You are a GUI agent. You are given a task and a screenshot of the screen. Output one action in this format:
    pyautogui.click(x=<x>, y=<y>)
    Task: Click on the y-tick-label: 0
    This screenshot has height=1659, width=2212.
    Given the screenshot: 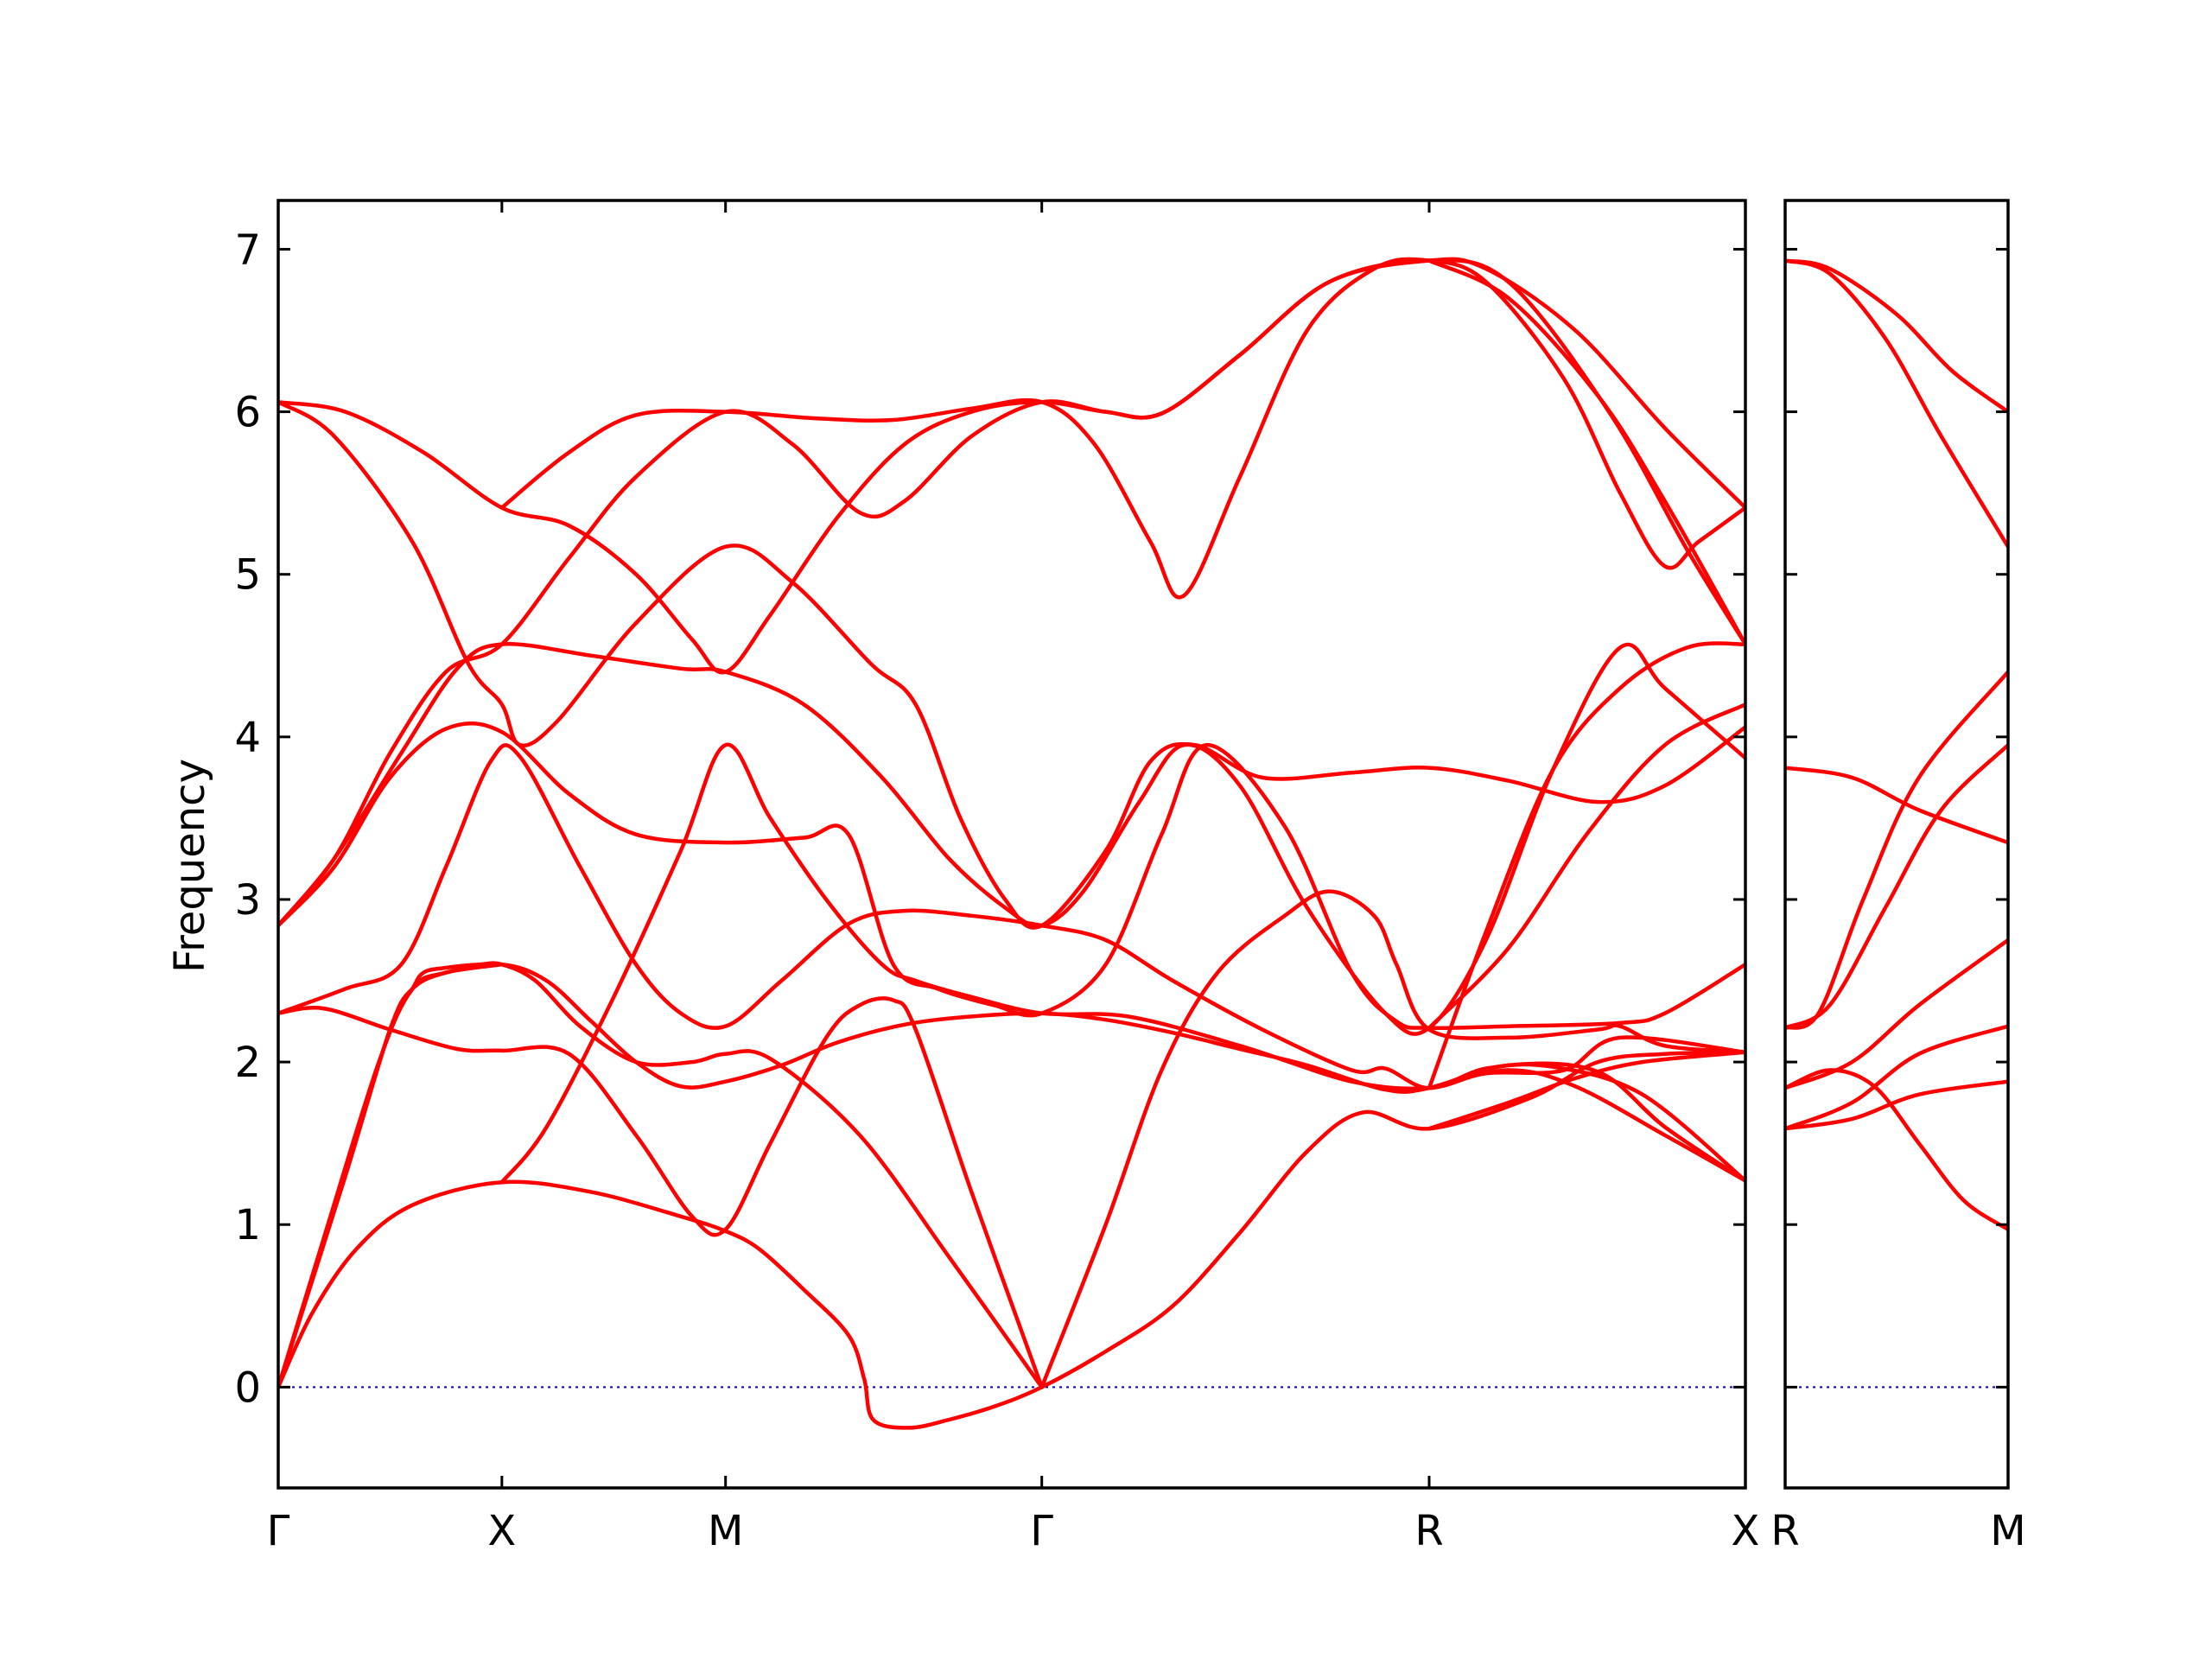 What is the action you would take?
    pyautogui.click(x=247, y=1387)
    